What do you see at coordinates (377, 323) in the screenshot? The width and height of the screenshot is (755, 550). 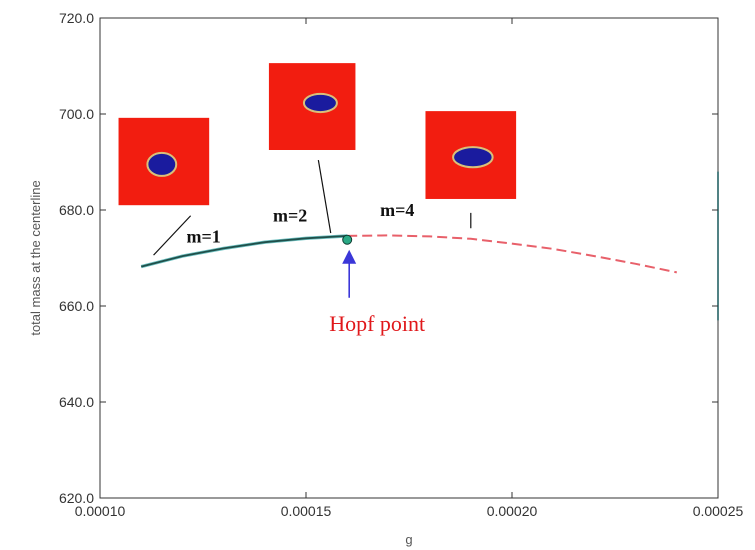 I see `hopf-point-label: Hopf point` at bounding box center [377, 323].